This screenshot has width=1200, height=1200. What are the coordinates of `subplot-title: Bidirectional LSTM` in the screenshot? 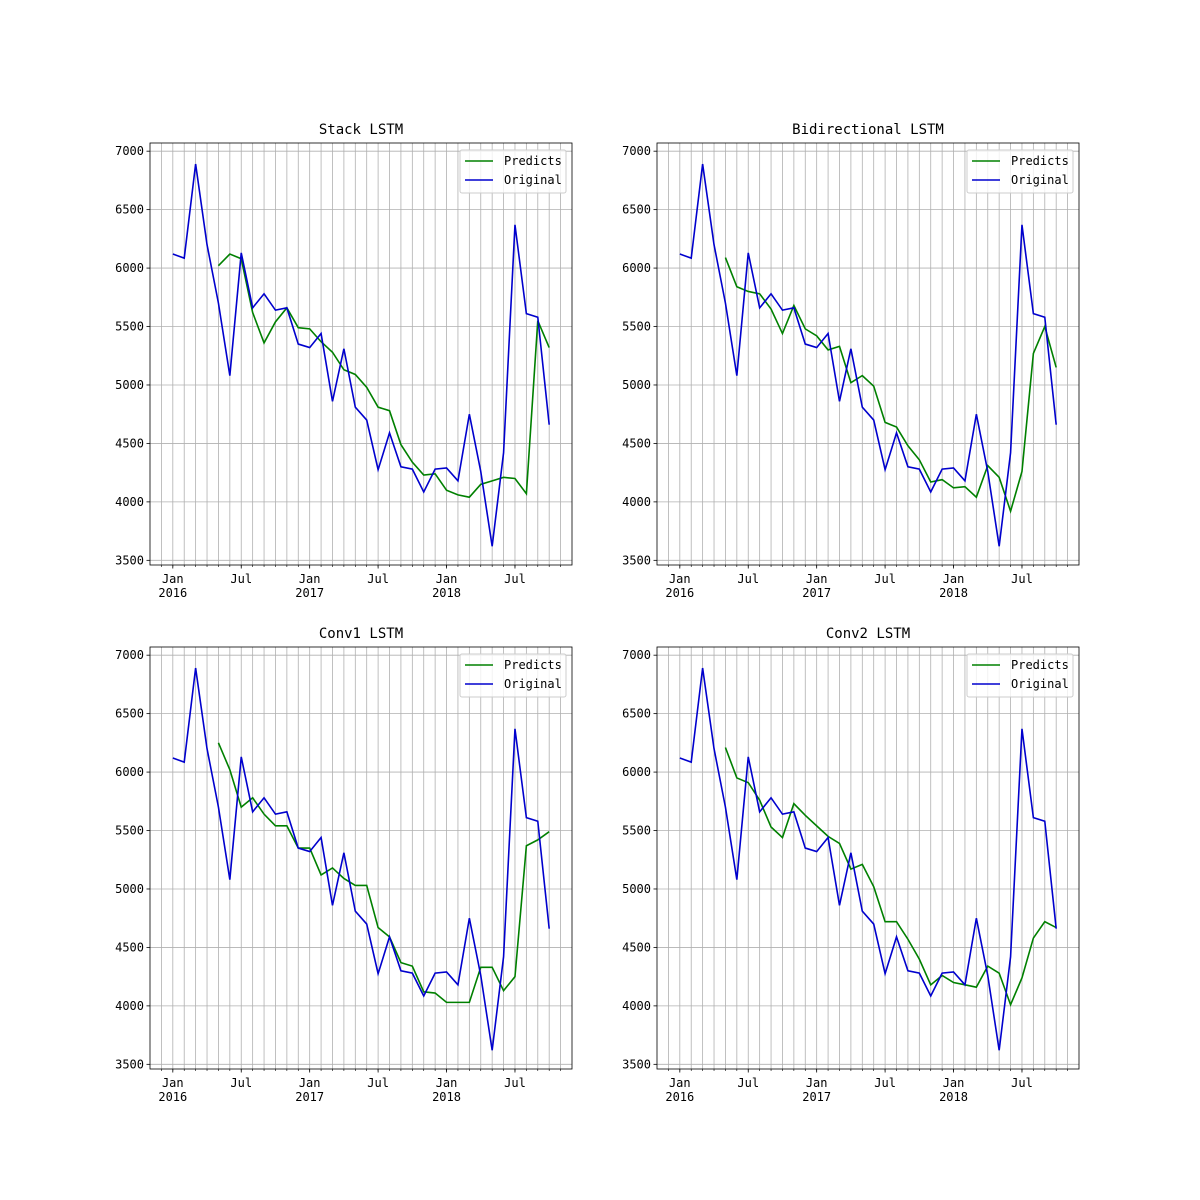 It's located at (868, 130).